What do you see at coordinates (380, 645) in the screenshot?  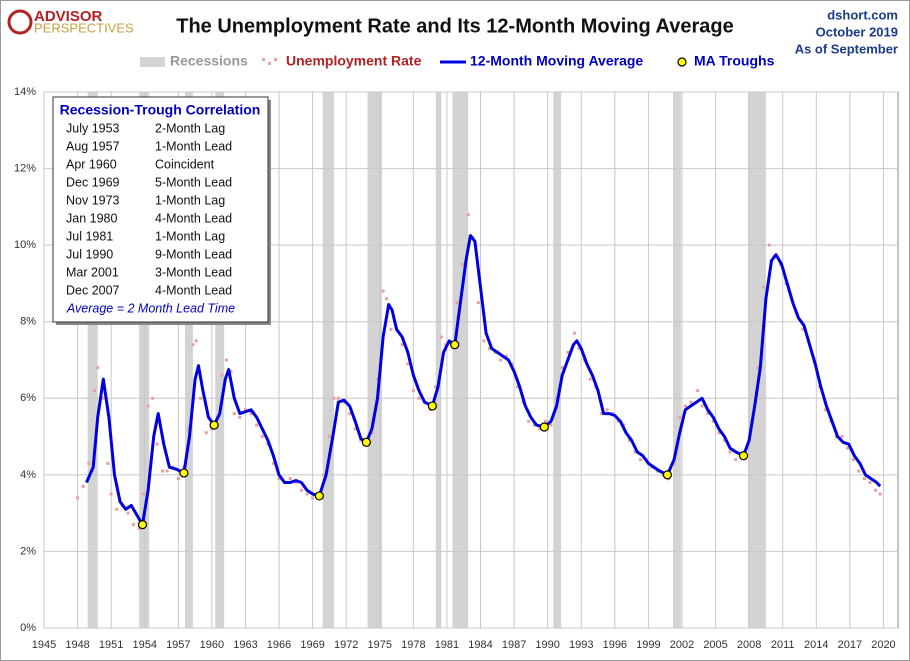 I see `x-tick-label: 1975` at bounding box center [380, 645].